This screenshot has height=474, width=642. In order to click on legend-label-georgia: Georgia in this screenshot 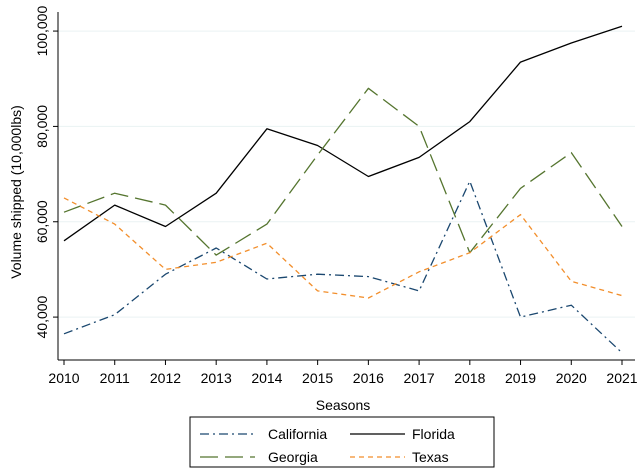, I will do `click(293, 457)`.